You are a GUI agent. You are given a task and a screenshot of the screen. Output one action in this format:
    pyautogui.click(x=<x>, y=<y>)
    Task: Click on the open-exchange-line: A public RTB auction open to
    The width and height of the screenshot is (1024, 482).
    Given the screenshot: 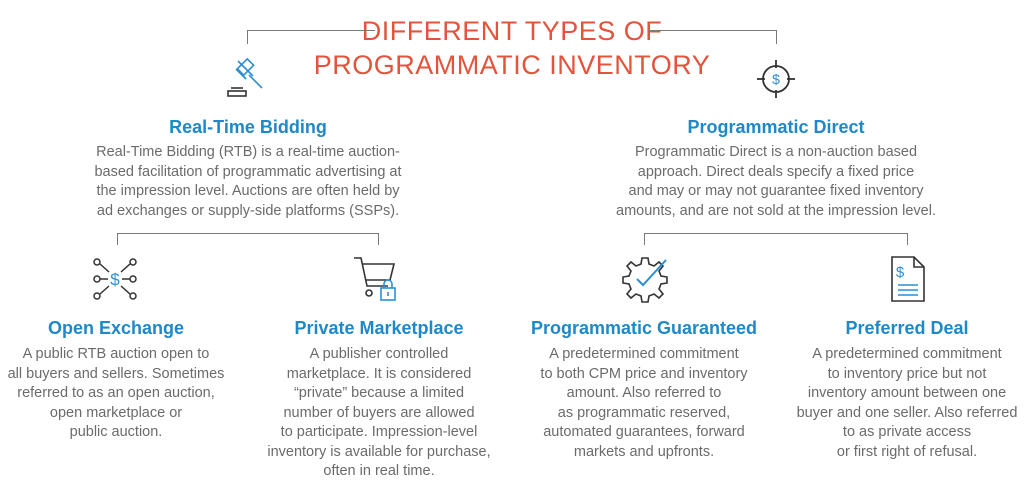 What is the action you would take?
    pyautogui.click(x=116, y=354)
    